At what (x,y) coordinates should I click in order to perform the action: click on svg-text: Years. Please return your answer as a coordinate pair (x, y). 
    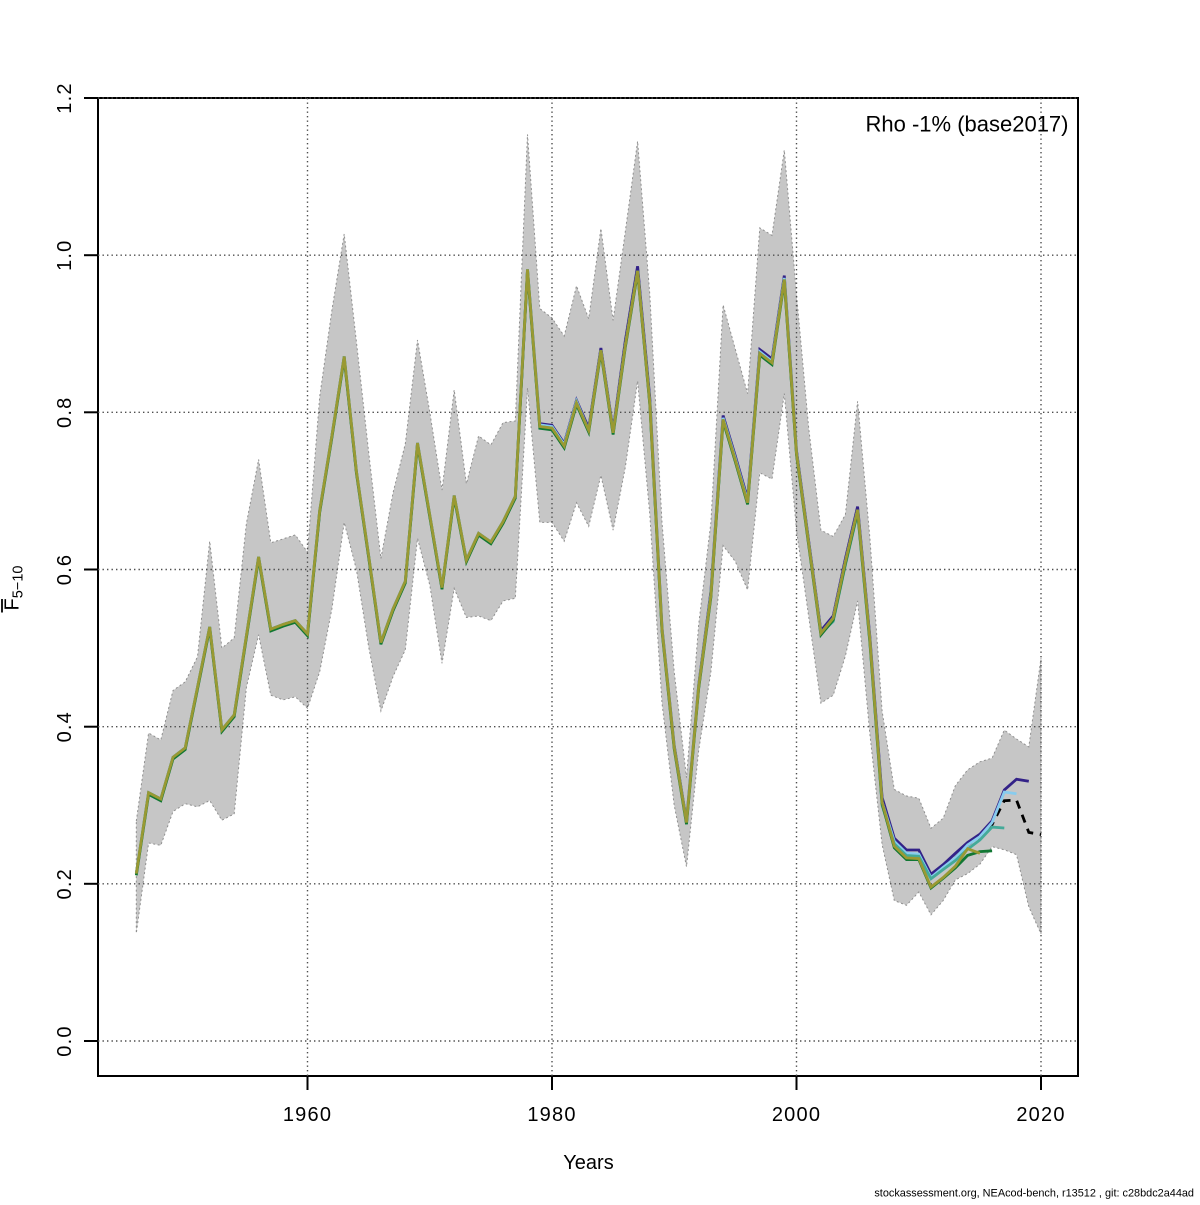
    Looking at the image, I should click on (588, 1163).